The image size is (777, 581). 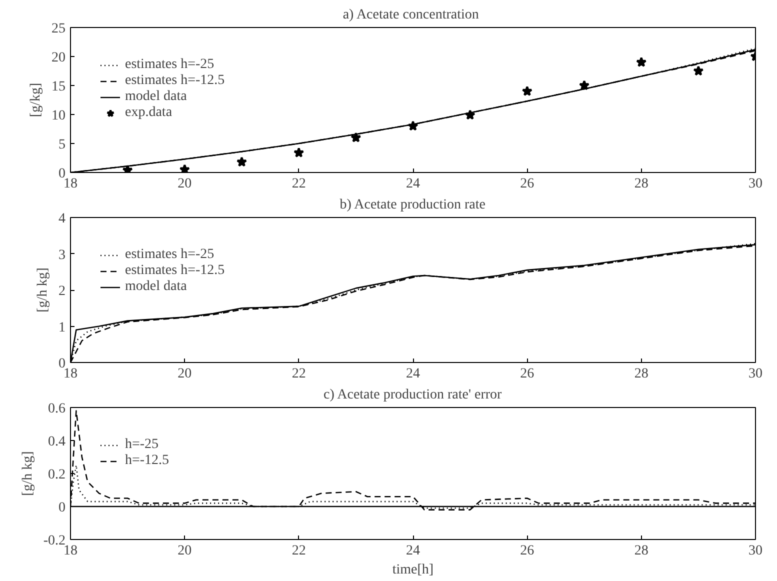 I want to click on y-tick-label: 1, so click(x=62, y=328).